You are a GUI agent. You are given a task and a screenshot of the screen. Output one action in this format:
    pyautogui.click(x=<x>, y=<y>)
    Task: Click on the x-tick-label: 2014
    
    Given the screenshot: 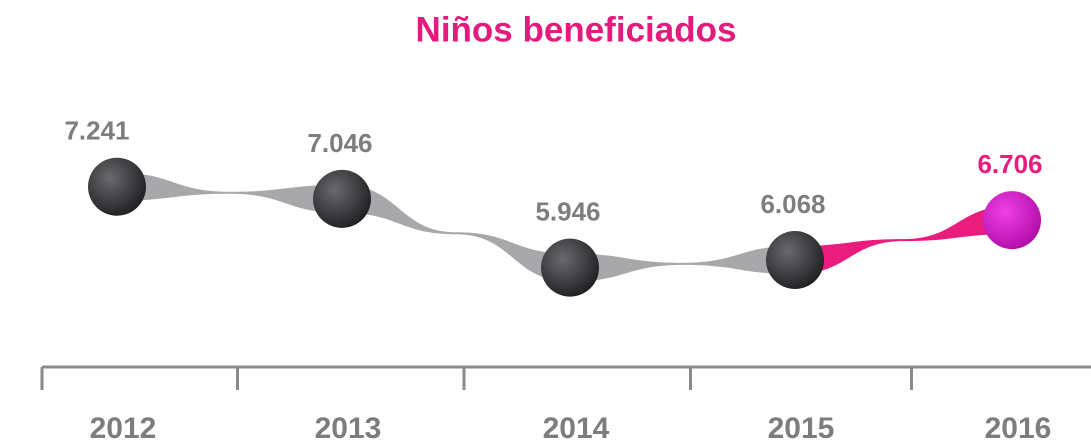 What is the action you would take?
    pyautogui.click(x=576, y=428)
    